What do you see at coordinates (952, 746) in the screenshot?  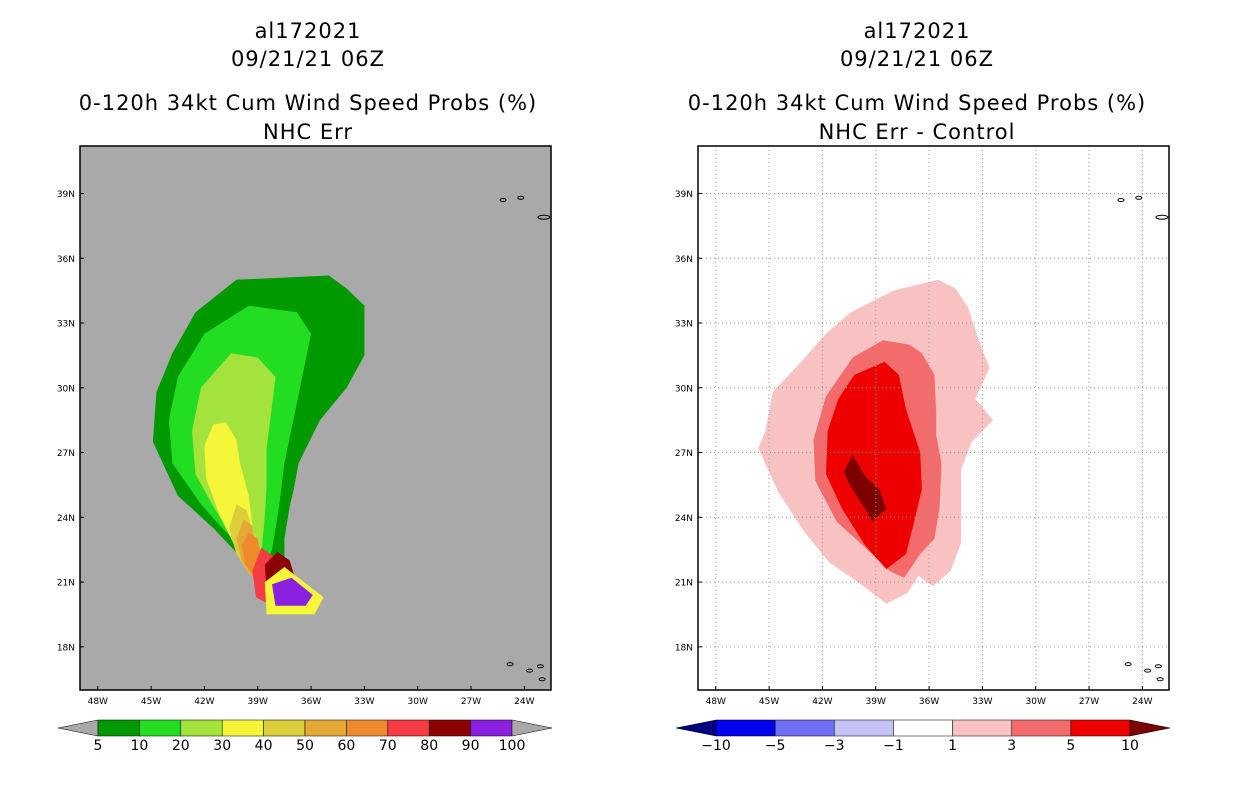 I see `colorbar-label: 1` at bounding box center [952, 746].